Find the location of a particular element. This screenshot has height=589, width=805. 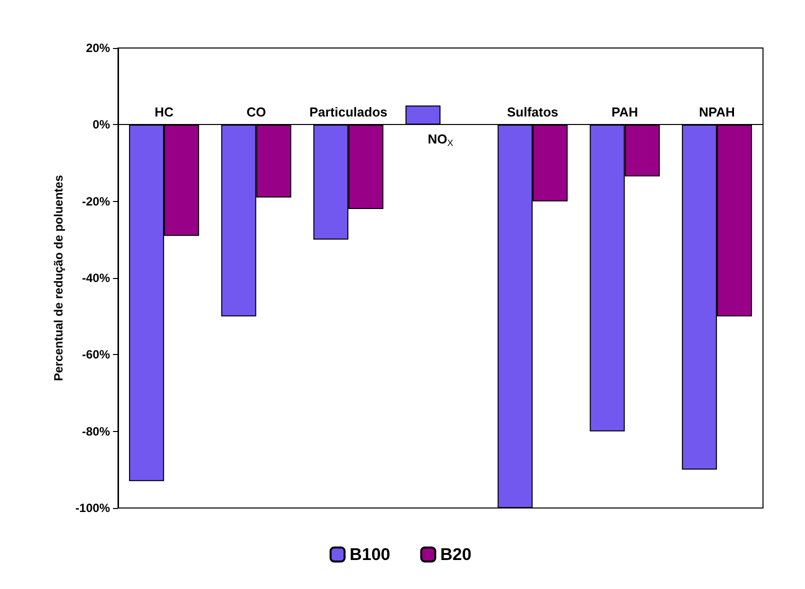

y-tick-label: 0% is located at coordinates (101, 125).